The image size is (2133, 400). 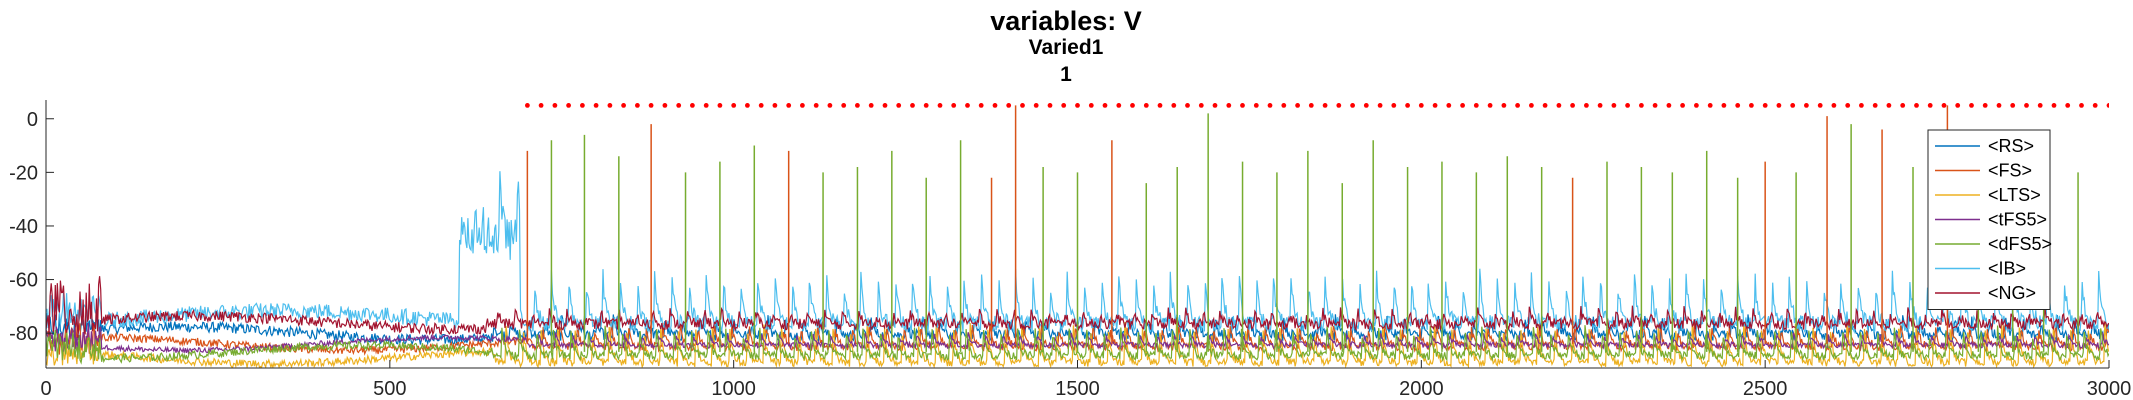 I want to click on legend-label-rs: <RS>, so click(x=2011, y=146).